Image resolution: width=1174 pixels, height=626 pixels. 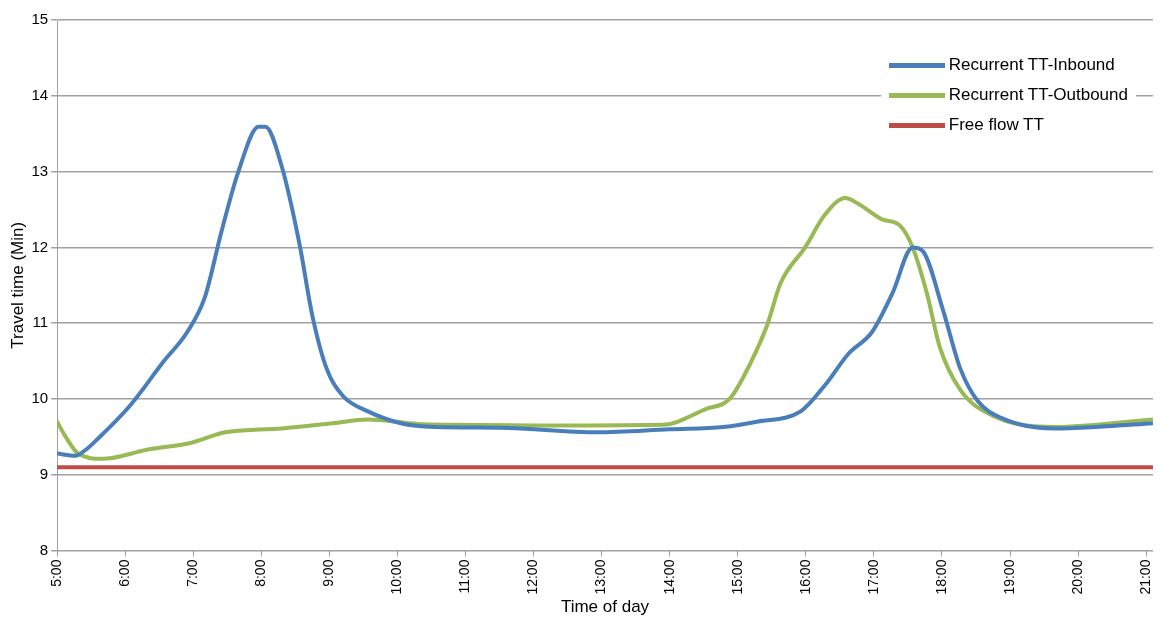 I want to click on x-tick-label: 9:00, so click(x=328, y=573).